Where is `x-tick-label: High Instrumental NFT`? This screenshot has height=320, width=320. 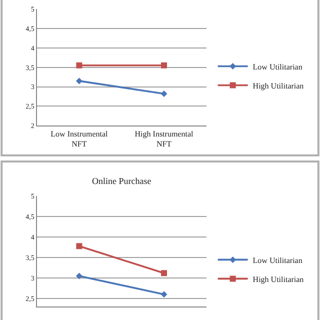
x-tick-label: High Instrumental NFT is located at coordinates (164, 139).